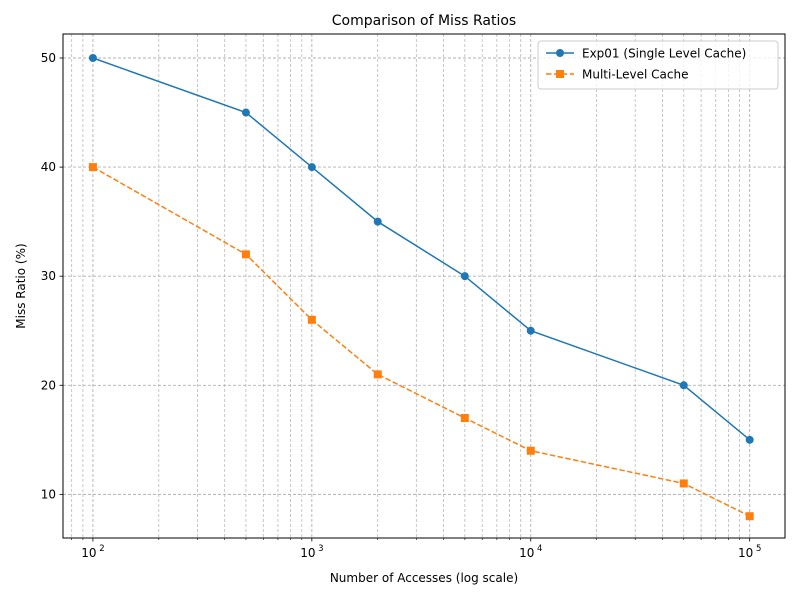  I want to click on legend-box, so click(658, 65).